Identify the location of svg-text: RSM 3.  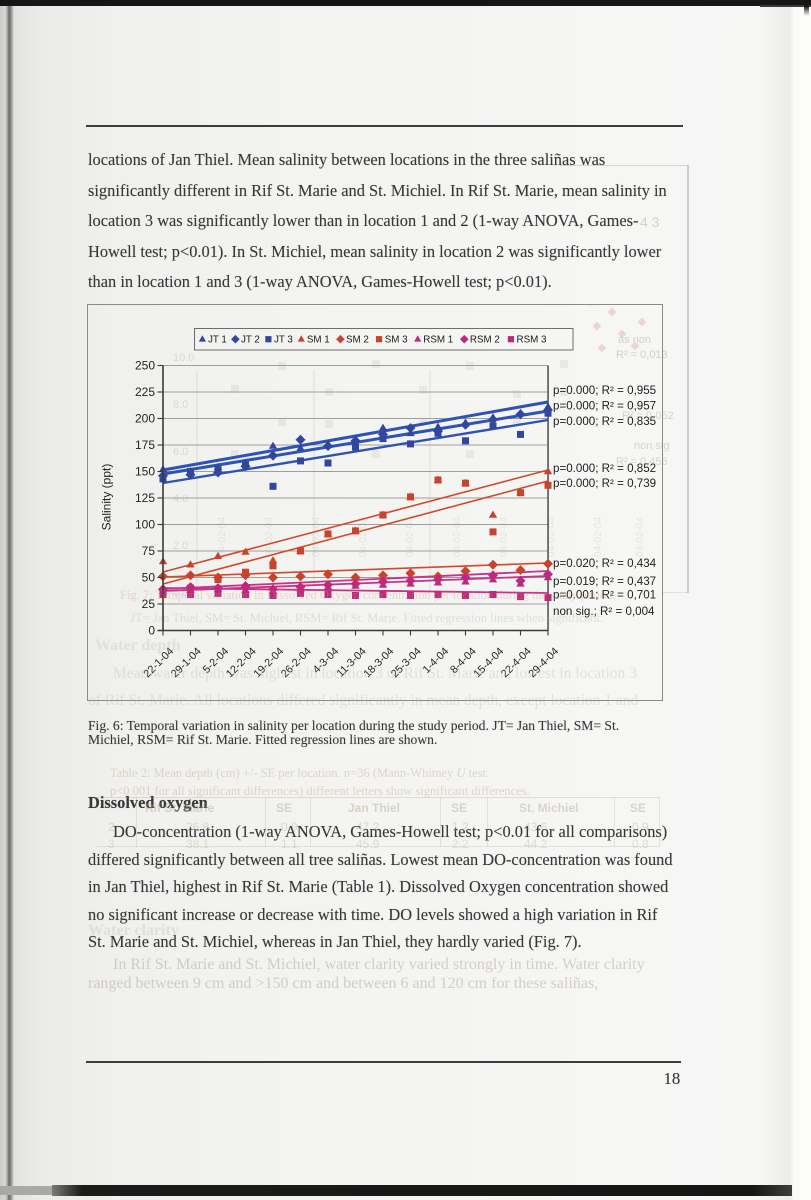
(532, 340).